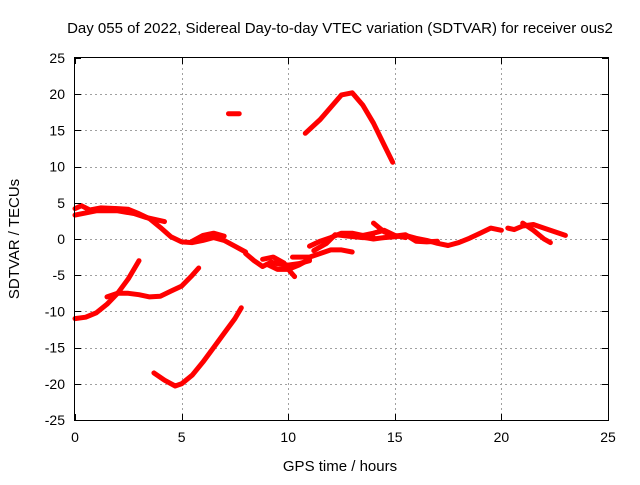 This screenshot has height=485, width=640. I want to click on series-line-arc-early-band, so click(119, 216).